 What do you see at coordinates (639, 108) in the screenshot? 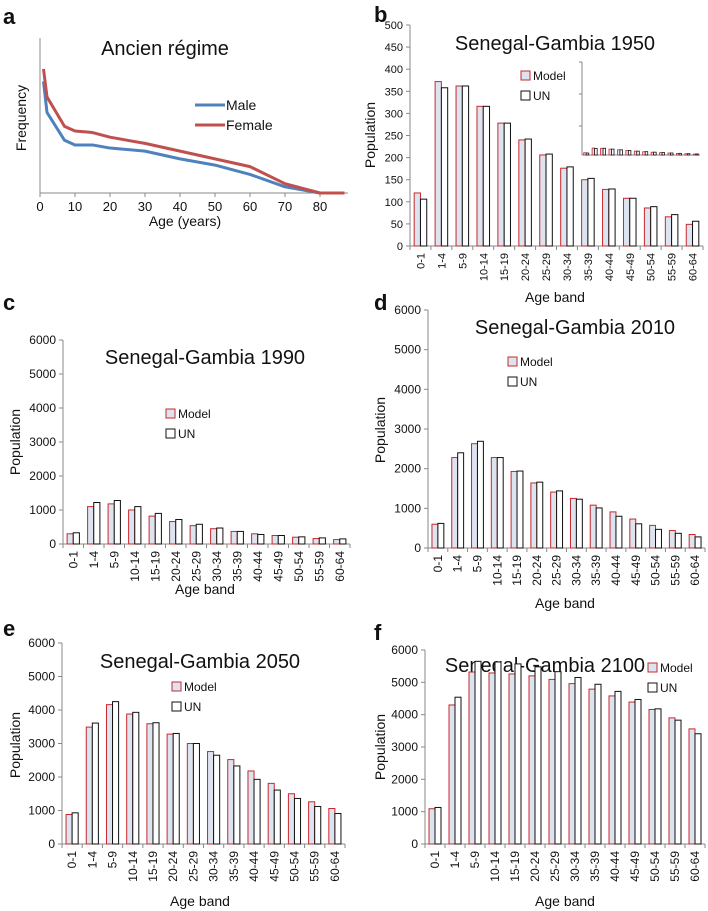
I see `inset-chart` at bounding box center [639, 108].